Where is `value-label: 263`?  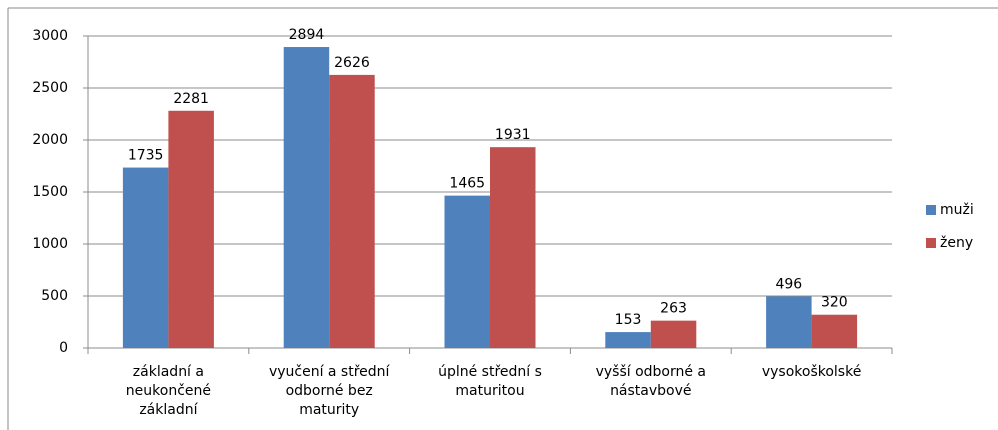
value-label: 263 is located at coordinates (673, 309).